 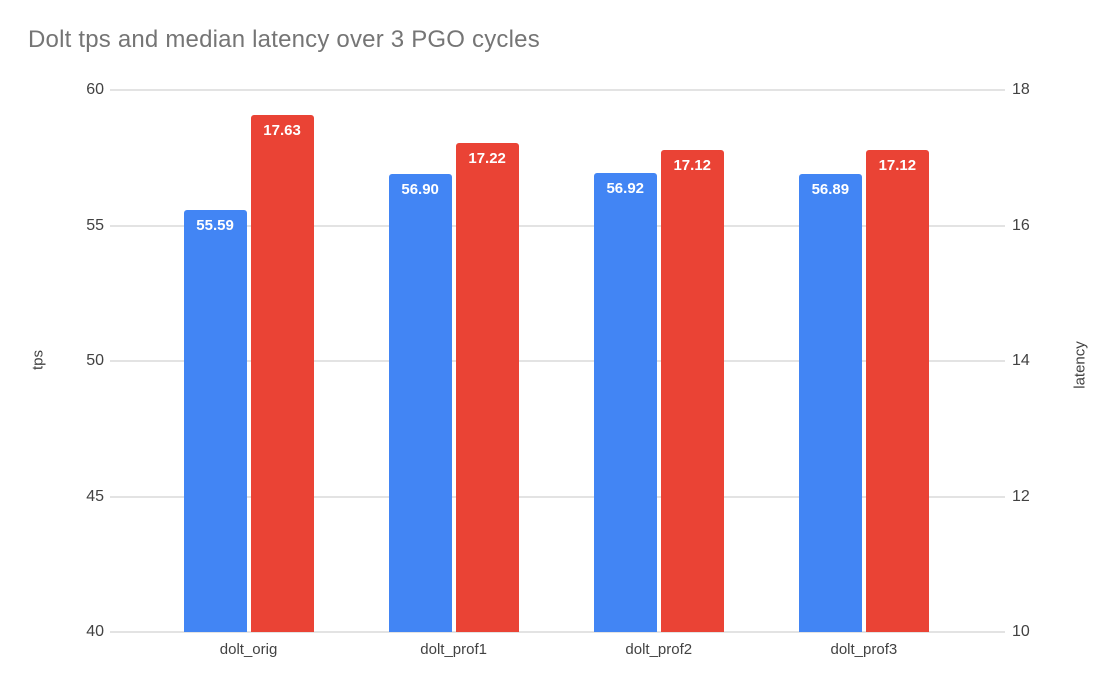 I want to click on y-axis-tick-label-left: 50, so click(x=95, y=360).